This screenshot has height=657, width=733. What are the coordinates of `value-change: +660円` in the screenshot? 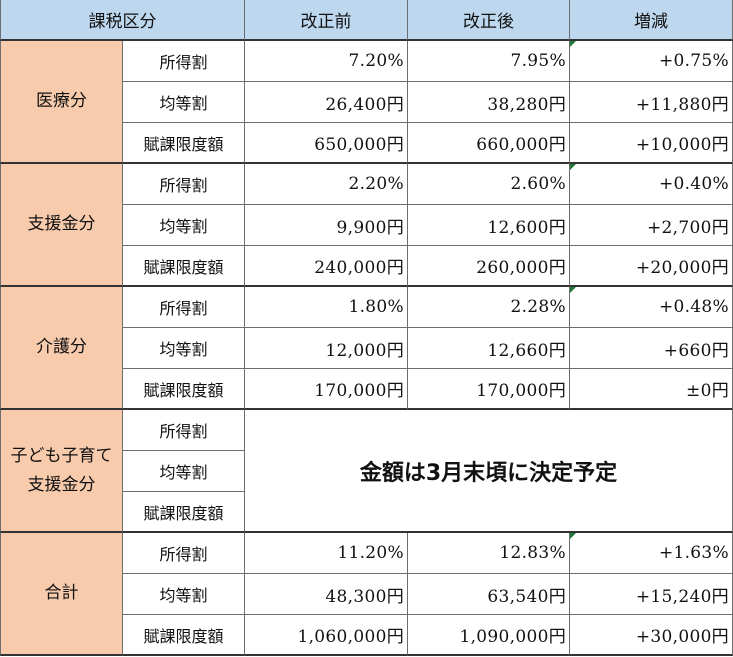 It's located at (651, 348).